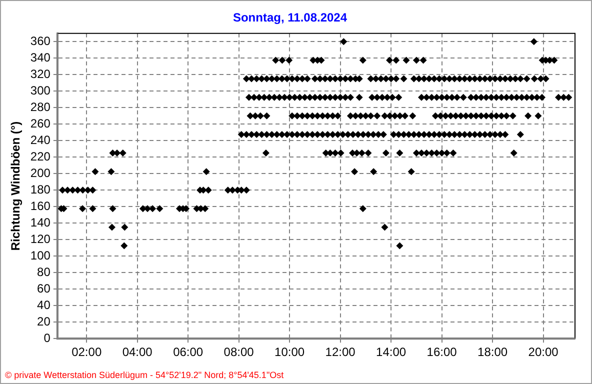  What do you see at coordinates (137, 352) in the screenshot?
I see `x-tick-label: 04:00` at bounding box center [137, 352].